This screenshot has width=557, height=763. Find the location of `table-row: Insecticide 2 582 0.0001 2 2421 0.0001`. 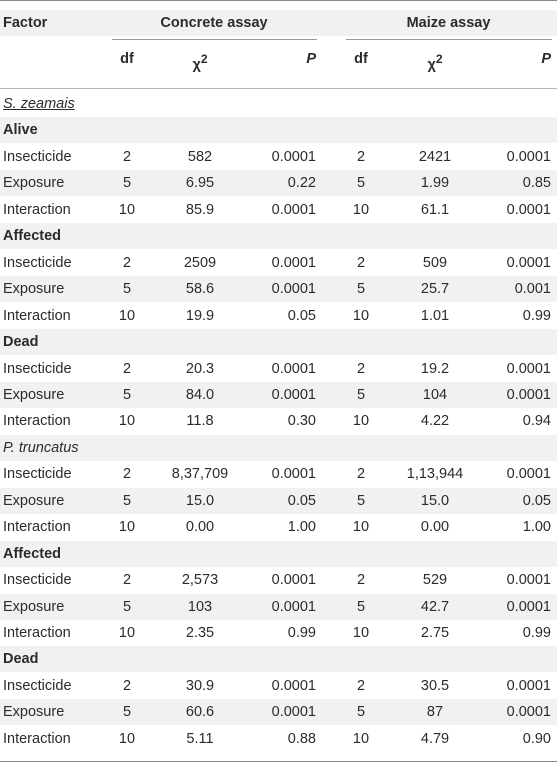

table-row: Insecticide 2 582 0.0001 2 2421 0.0001 is located at coordinates (278, 157).